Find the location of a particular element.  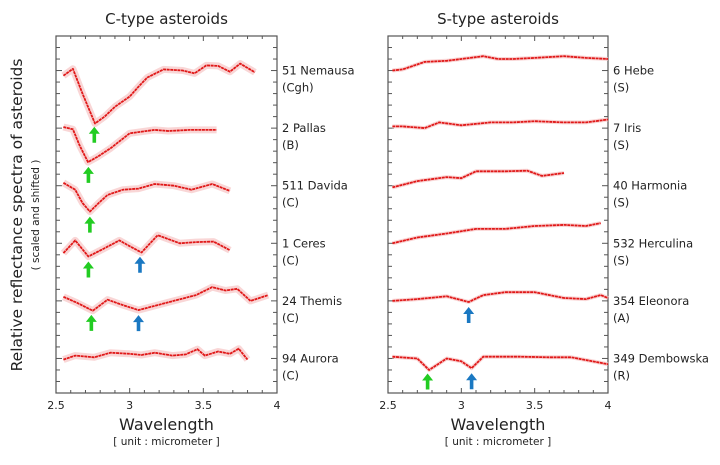

asteroid-name: 354 Eleonora is located at coordinates (651, 301).